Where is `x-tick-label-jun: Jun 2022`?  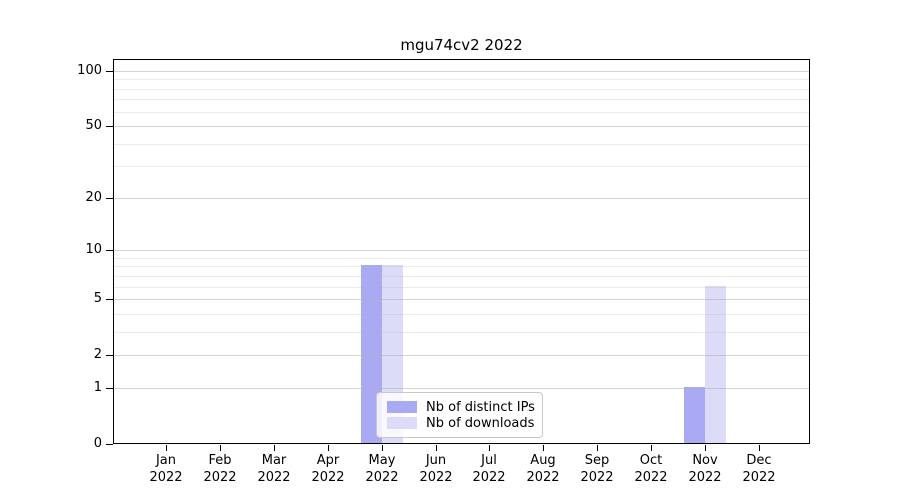 x-tick-label-jun: Jun 2022 is located at coordinates (436, 469).